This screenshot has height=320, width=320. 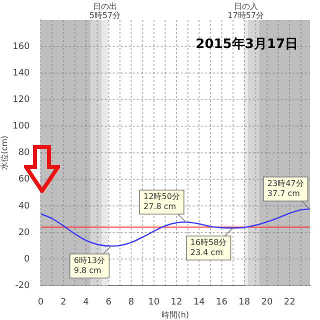 I want to click on y-tick-label: 140, so click(x=21, y=73).